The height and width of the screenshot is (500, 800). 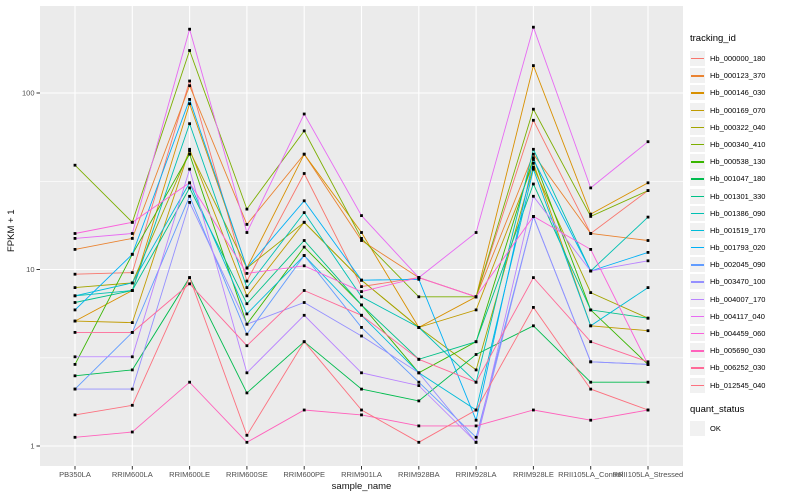 I want to click on legend-item-label: Hb_002045_090, so click(x=738, y=265).